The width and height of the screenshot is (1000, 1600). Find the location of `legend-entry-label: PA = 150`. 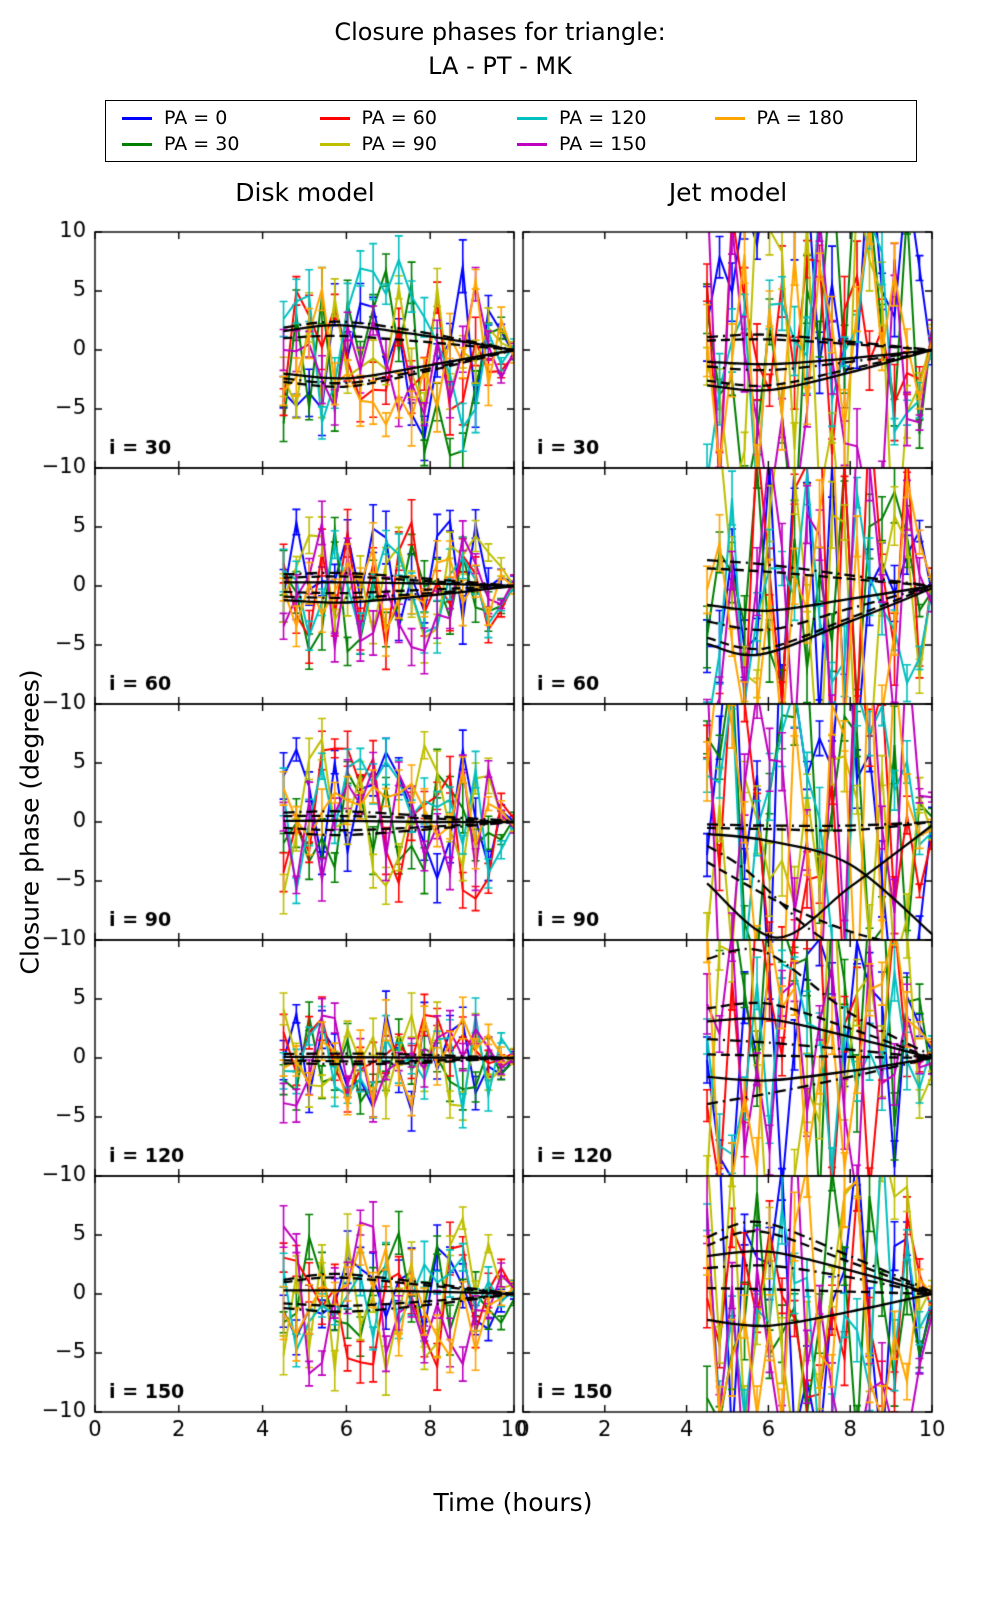

legend-entry-label: PA = 150 is located at coordinates (603, 144).